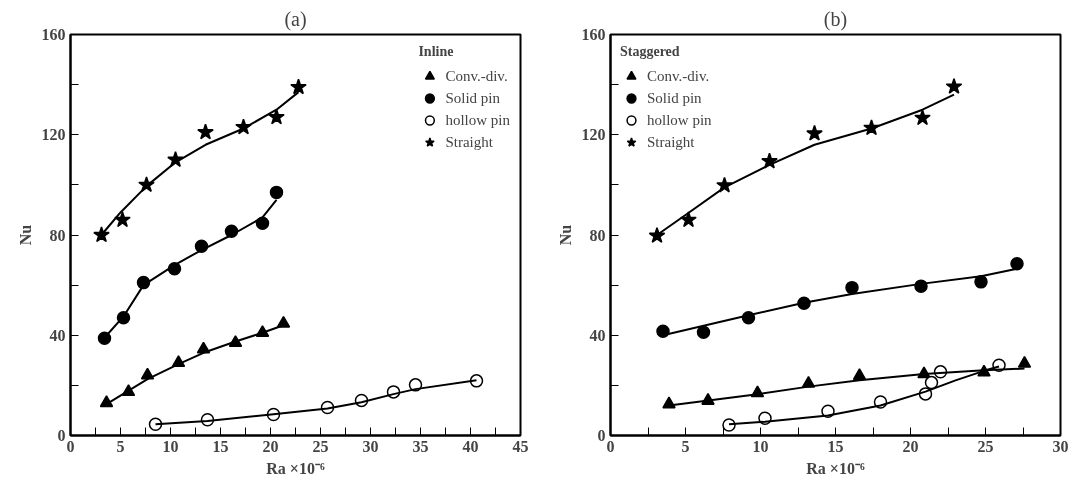 Image resolution: width=1089 pixels, height=499 pixels. I want to click on chart-title: (b), so click(835, 19).